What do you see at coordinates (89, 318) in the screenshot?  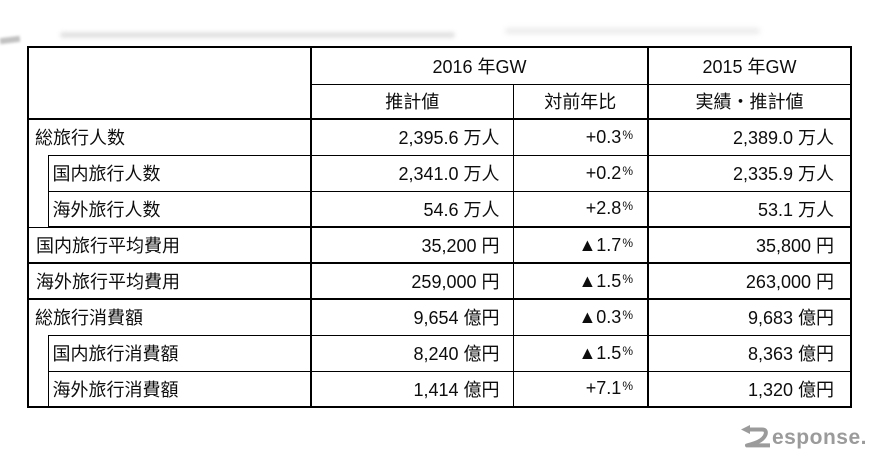 I see `row-label-text: 総旅行消費額` at bounding box center [89, 318].